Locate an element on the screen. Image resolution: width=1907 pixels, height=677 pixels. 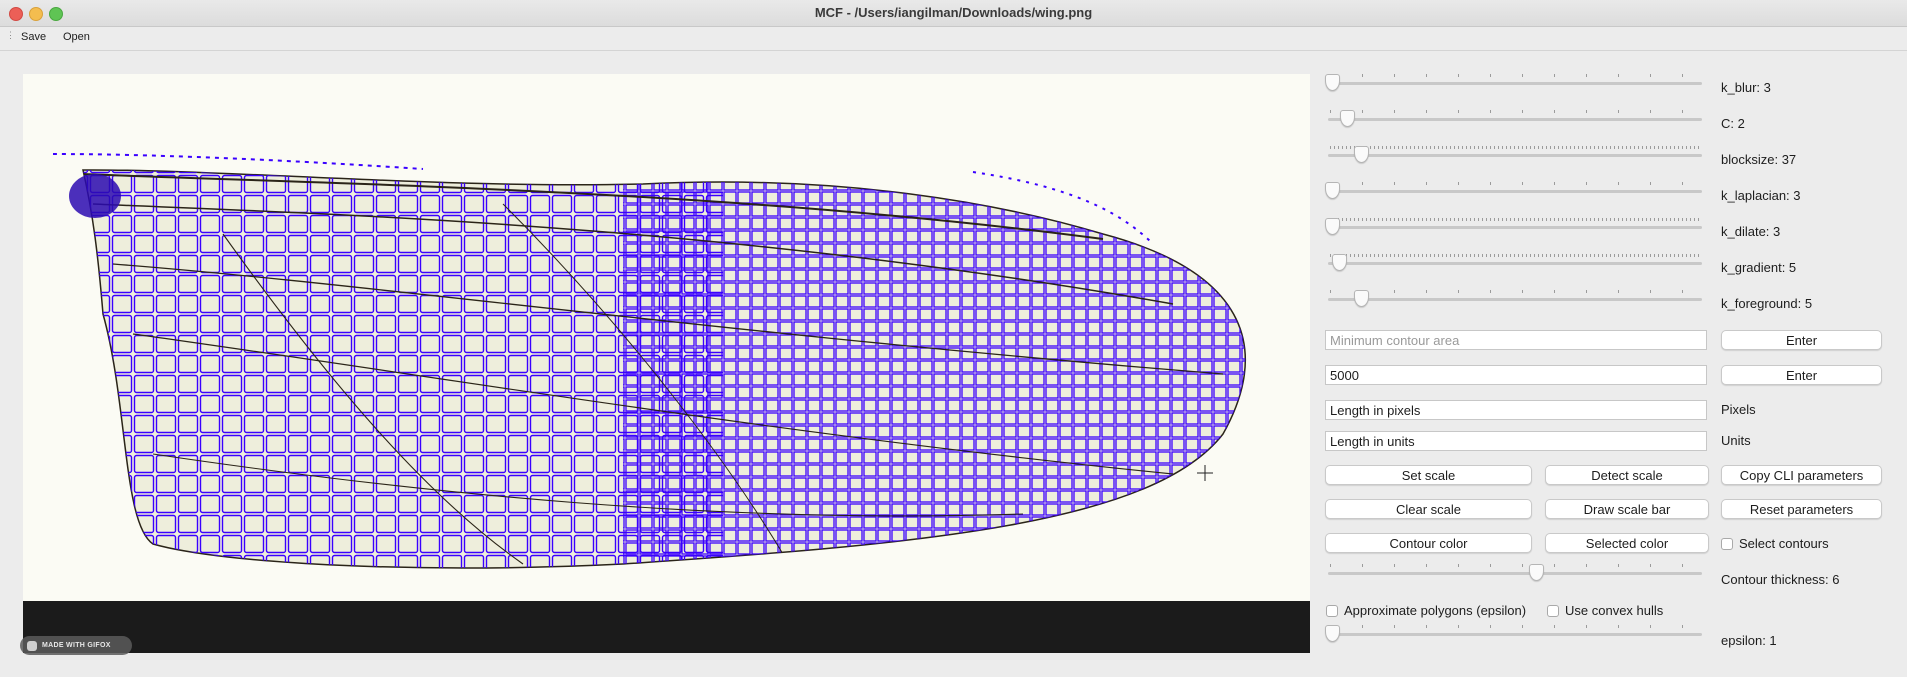
open-button: Open is located at coordinates (76, 37).